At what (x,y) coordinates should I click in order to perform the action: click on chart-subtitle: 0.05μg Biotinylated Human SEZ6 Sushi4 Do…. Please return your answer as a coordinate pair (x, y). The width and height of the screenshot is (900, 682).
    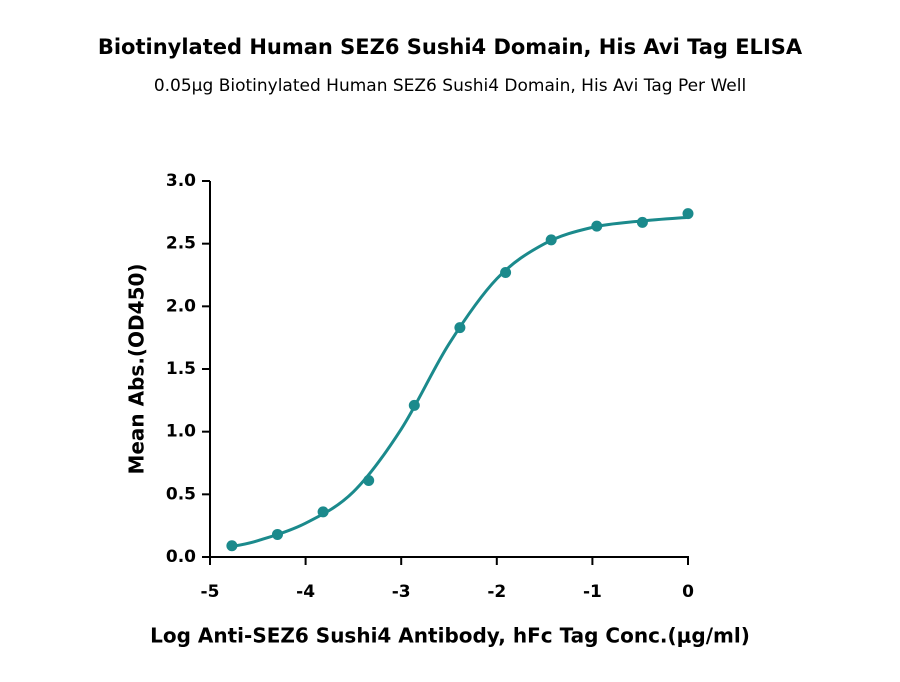
    Looking at the image, I should click on (450, 86).